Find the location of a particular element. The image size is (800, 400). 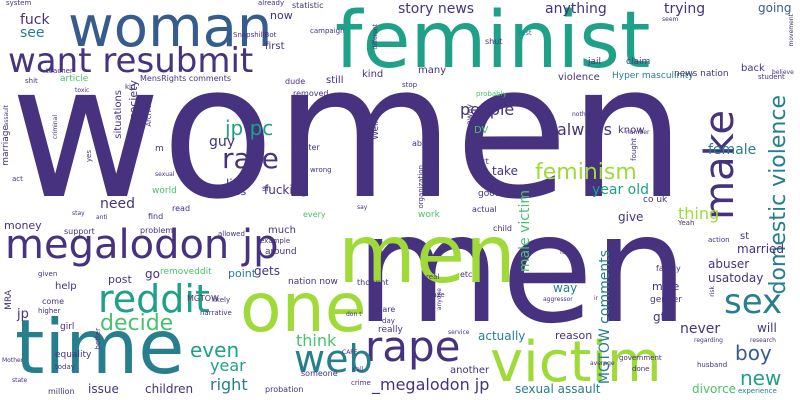

word-real: real is located at coordinates (433, 277).